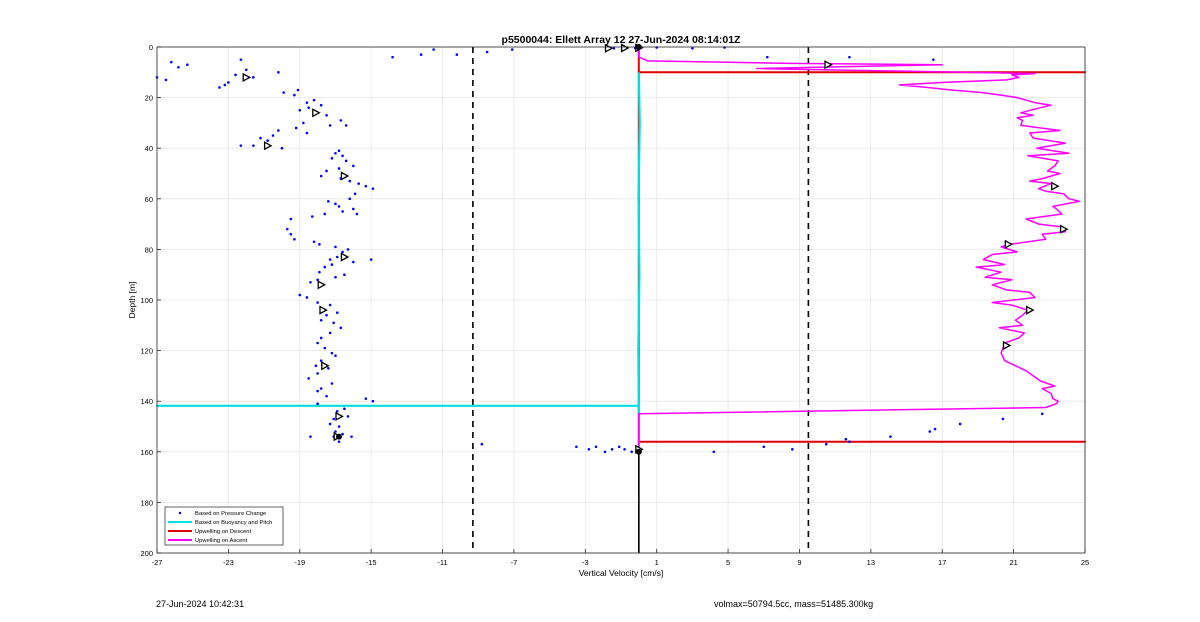 The height and width of the screenshot is (622, 1200). Describe the element at coordinates (228, 562) in the screenshot. I see `x-tick-label: -23` at that location.